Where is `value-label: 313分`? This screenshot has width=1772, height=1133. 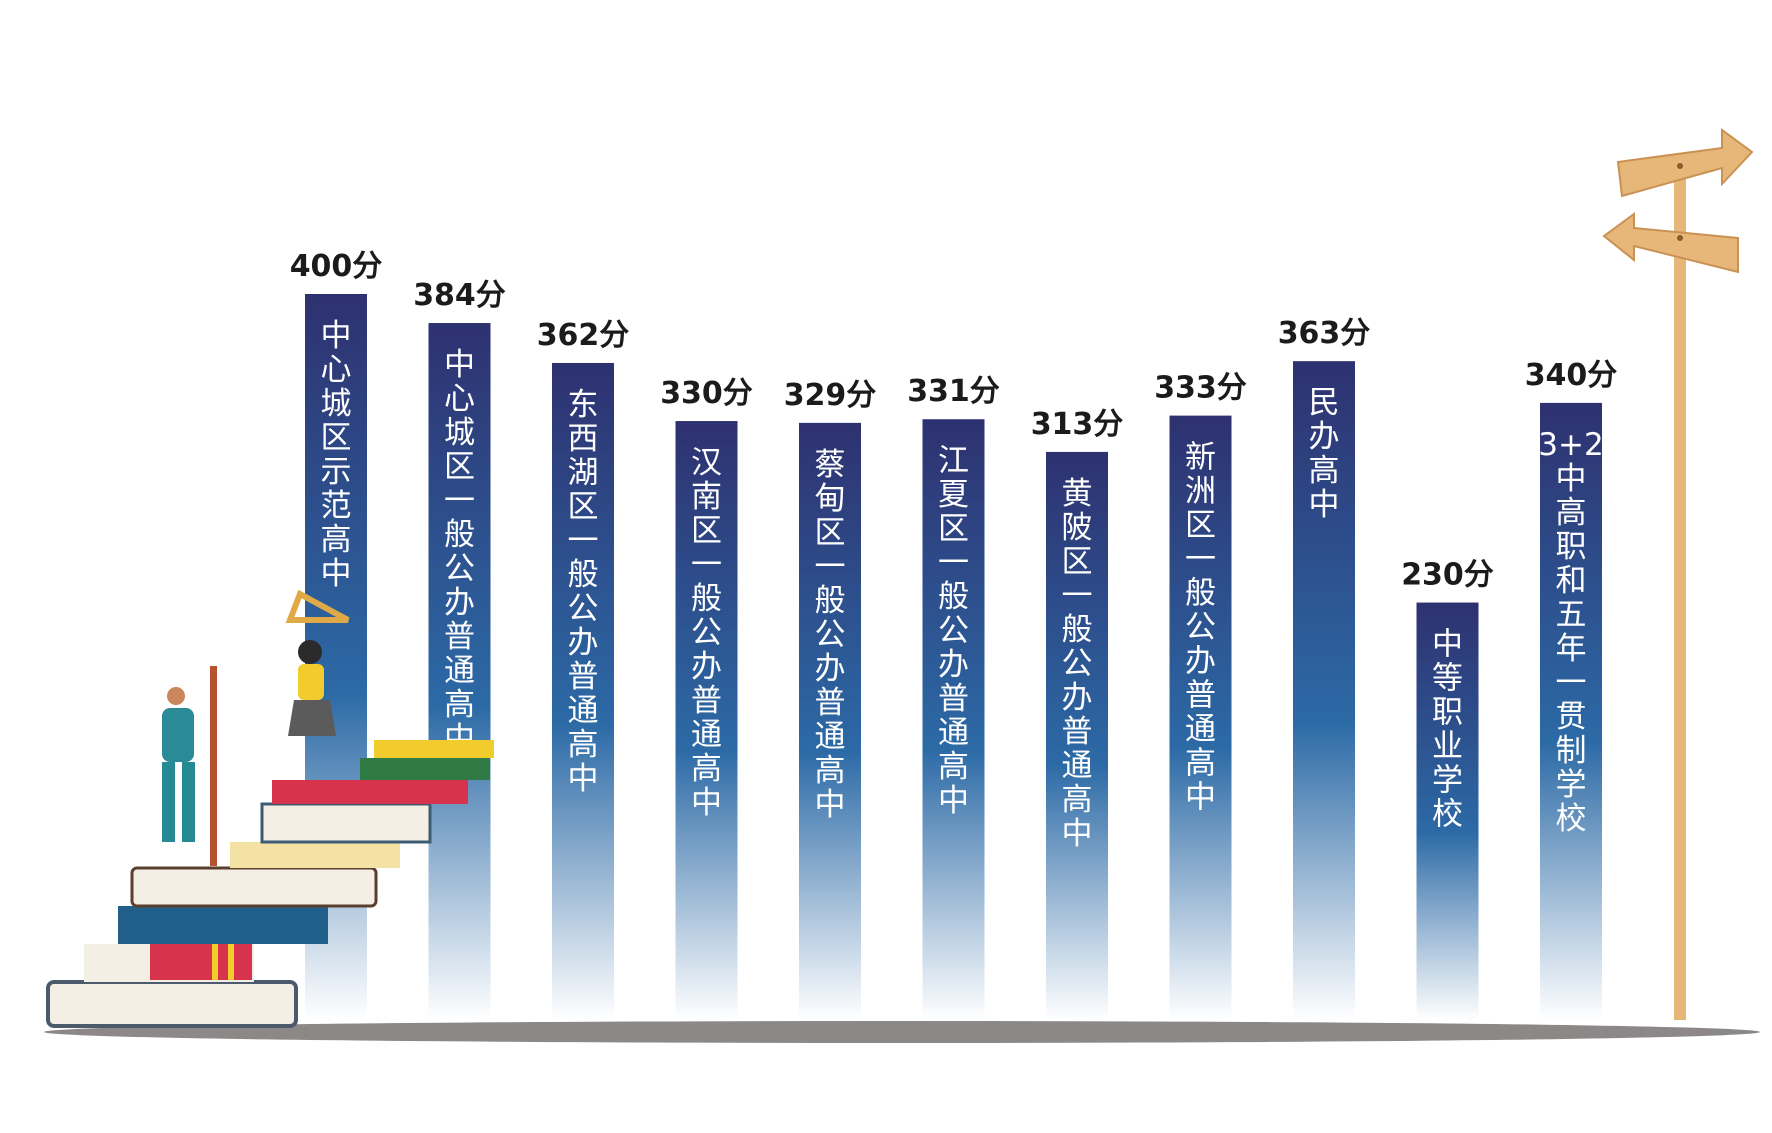
value-label: 313分 is located at coordinates (1077, 424).